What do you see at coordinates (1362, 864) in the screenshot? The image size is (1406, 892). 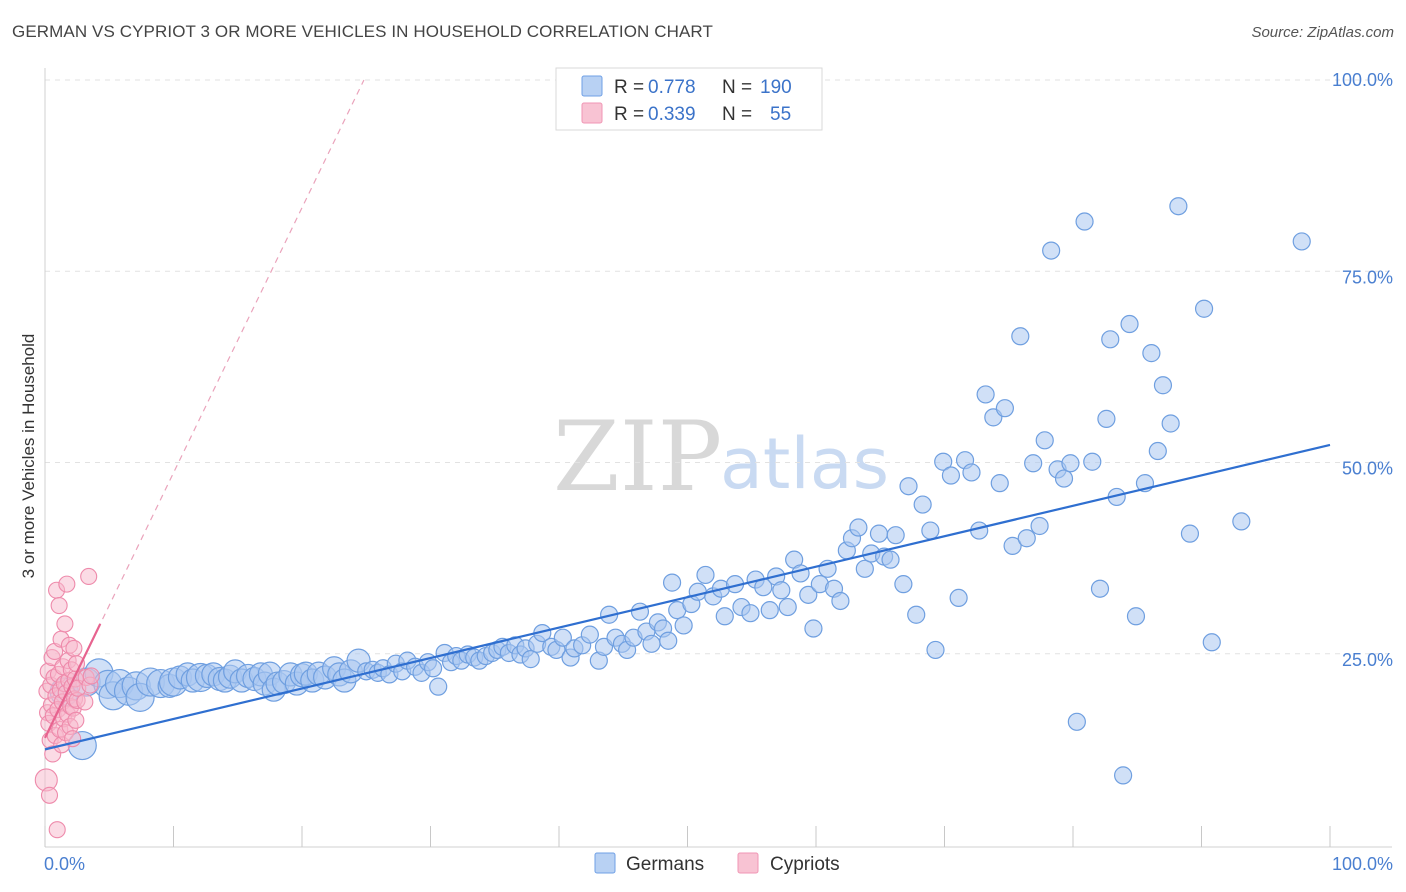 I see `x-tick-label: 100.0%` at bounding box center [1362, 864].